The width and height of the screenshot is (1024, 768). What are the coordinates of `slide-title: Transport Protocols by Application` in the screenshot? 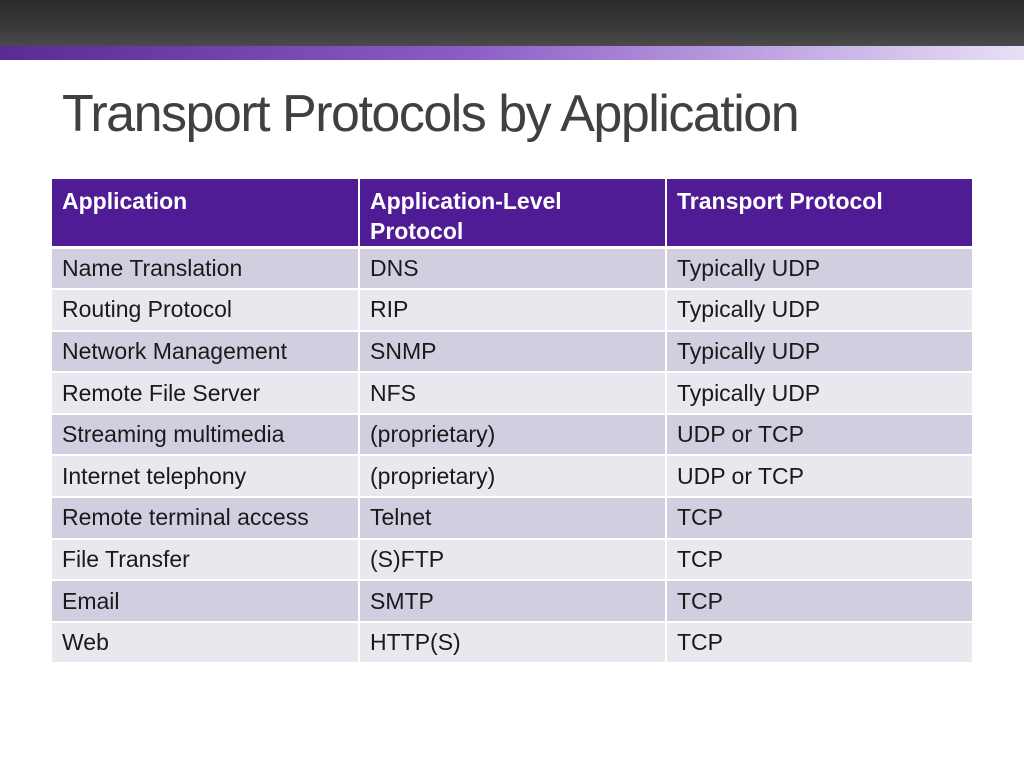 It's located at (431, 114).